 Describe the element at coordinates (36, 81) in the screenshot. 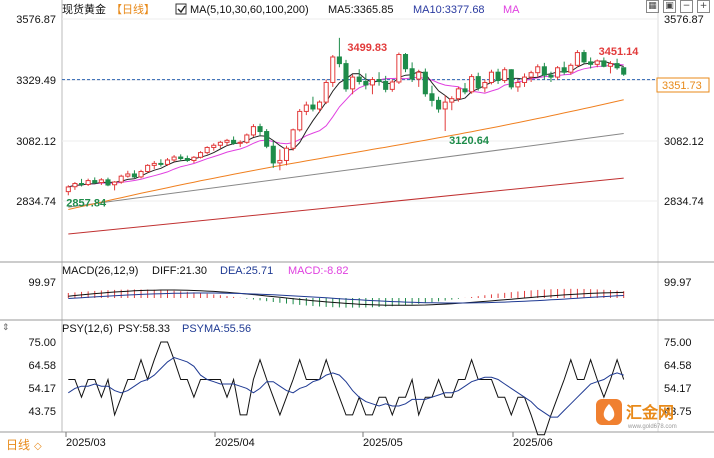

I see `price-tick-left: 3329.49` at that location.